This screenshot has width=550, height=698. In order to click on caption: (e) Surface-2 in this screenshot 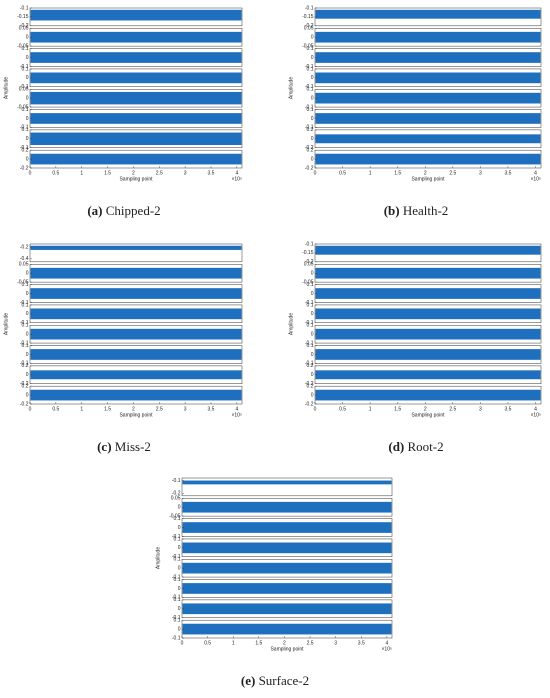, I will do `click(275, 680)`.